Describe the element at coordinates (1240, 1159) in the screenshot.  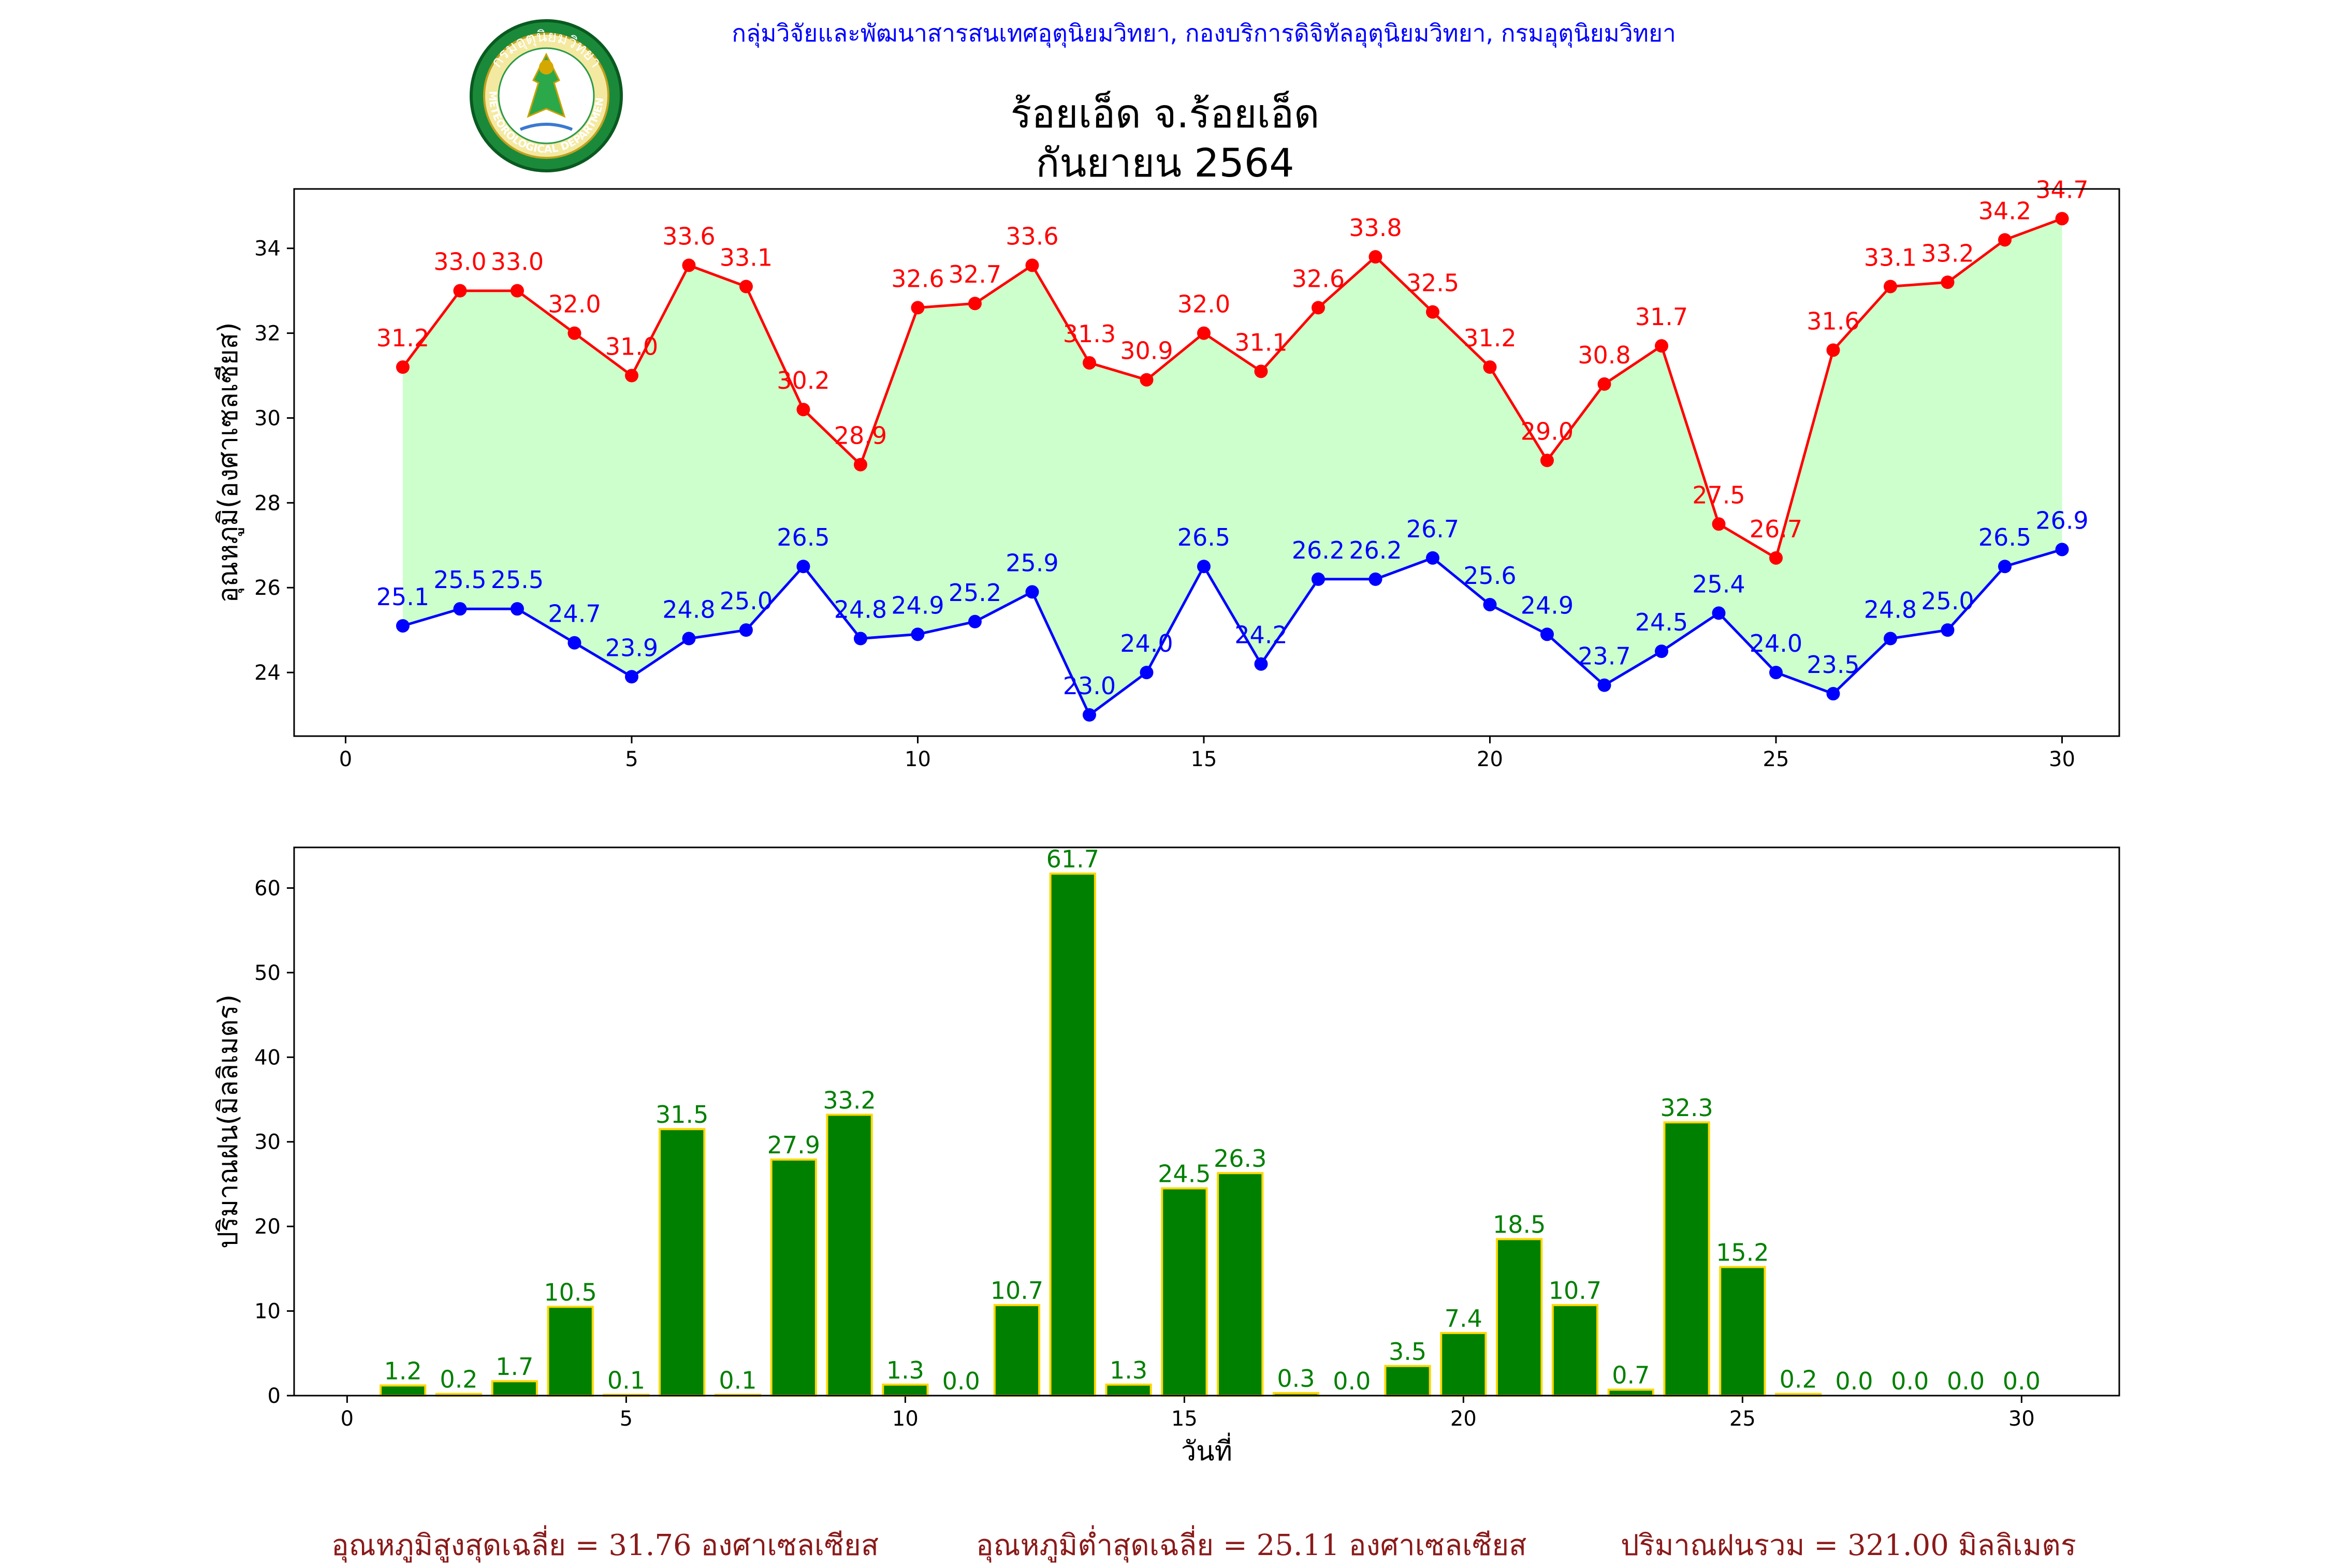
I see `rain-bar-data-label: 26.3` at that location.